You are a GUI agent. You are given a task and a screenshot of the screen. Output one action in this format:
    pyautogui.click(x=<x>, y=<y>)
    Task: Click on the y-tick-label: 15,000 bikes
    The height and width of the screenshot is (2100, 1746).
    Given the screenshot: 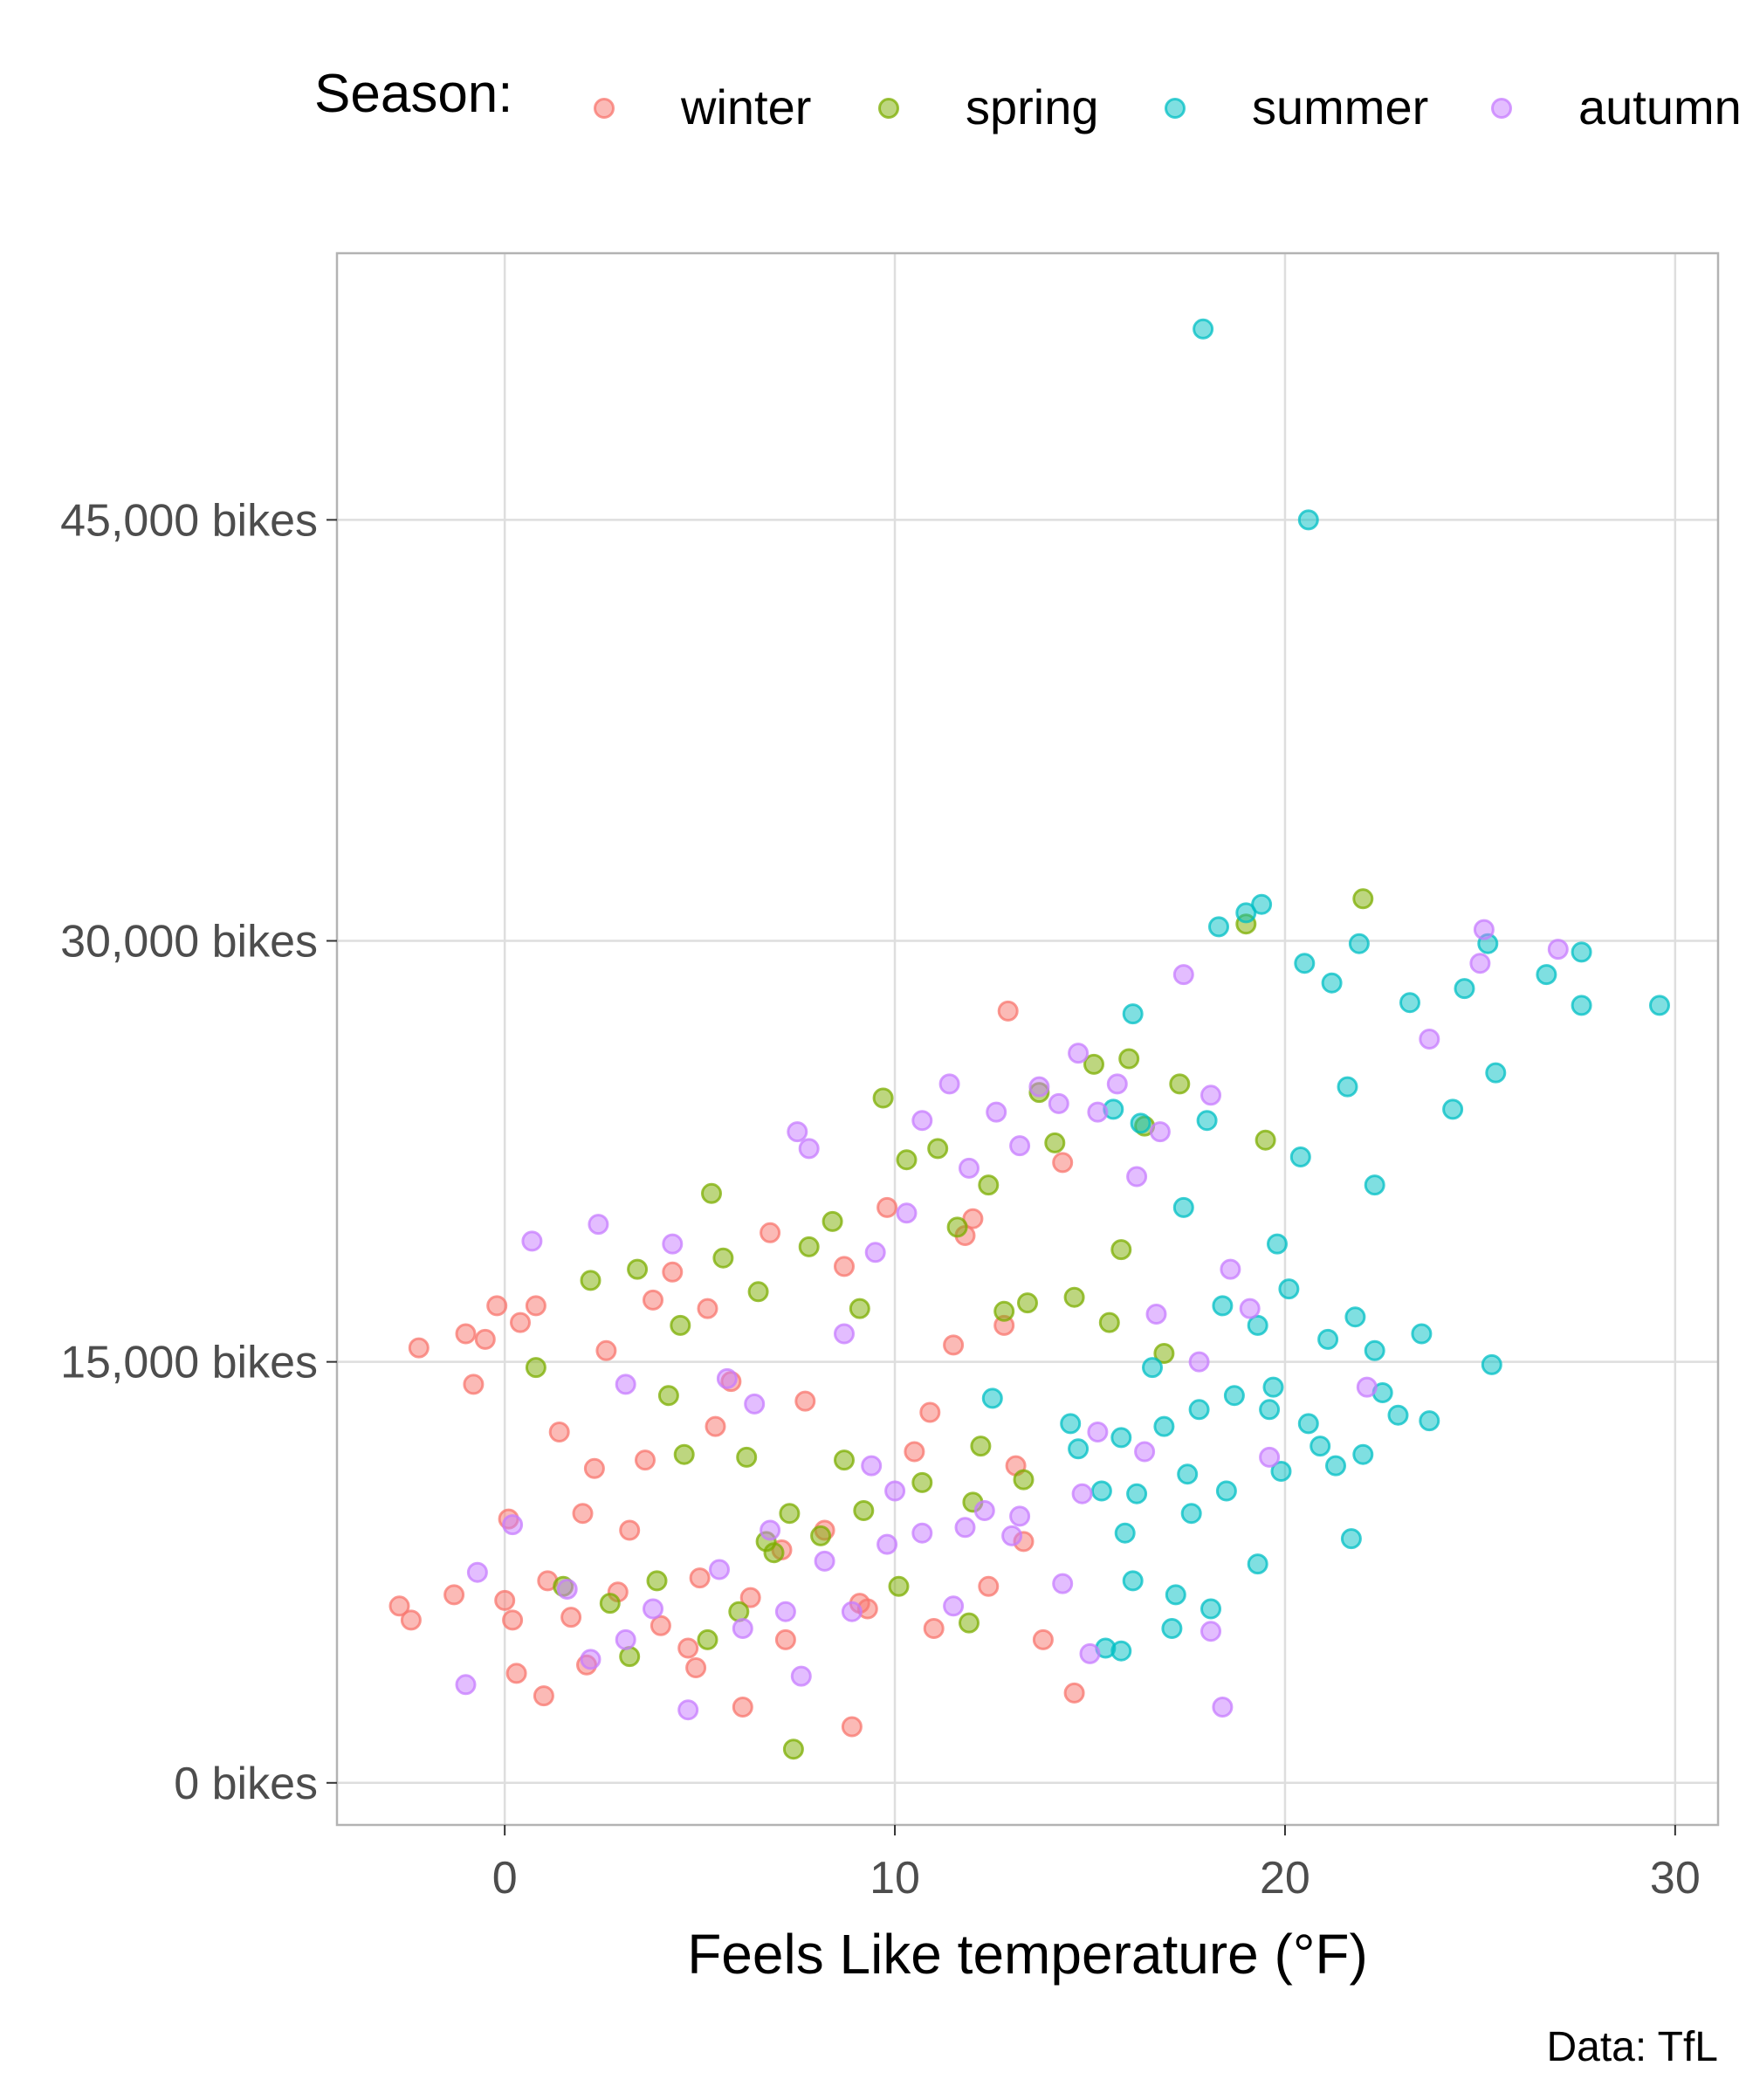 What is the action you would take?
    pyautogui.click(x=189, y=1363)
    